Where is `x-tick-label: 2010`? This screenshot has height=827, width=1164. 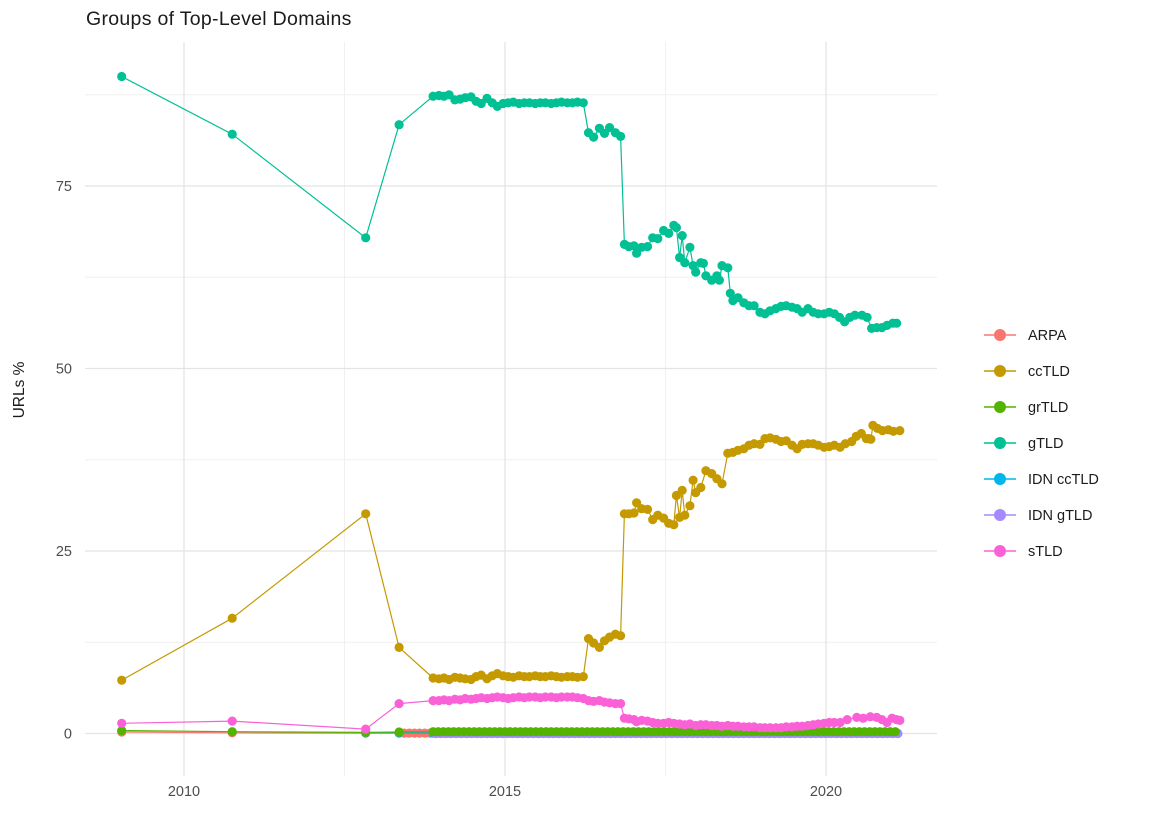 x-tick-label: 2010 is located at coordinates (184, 792).